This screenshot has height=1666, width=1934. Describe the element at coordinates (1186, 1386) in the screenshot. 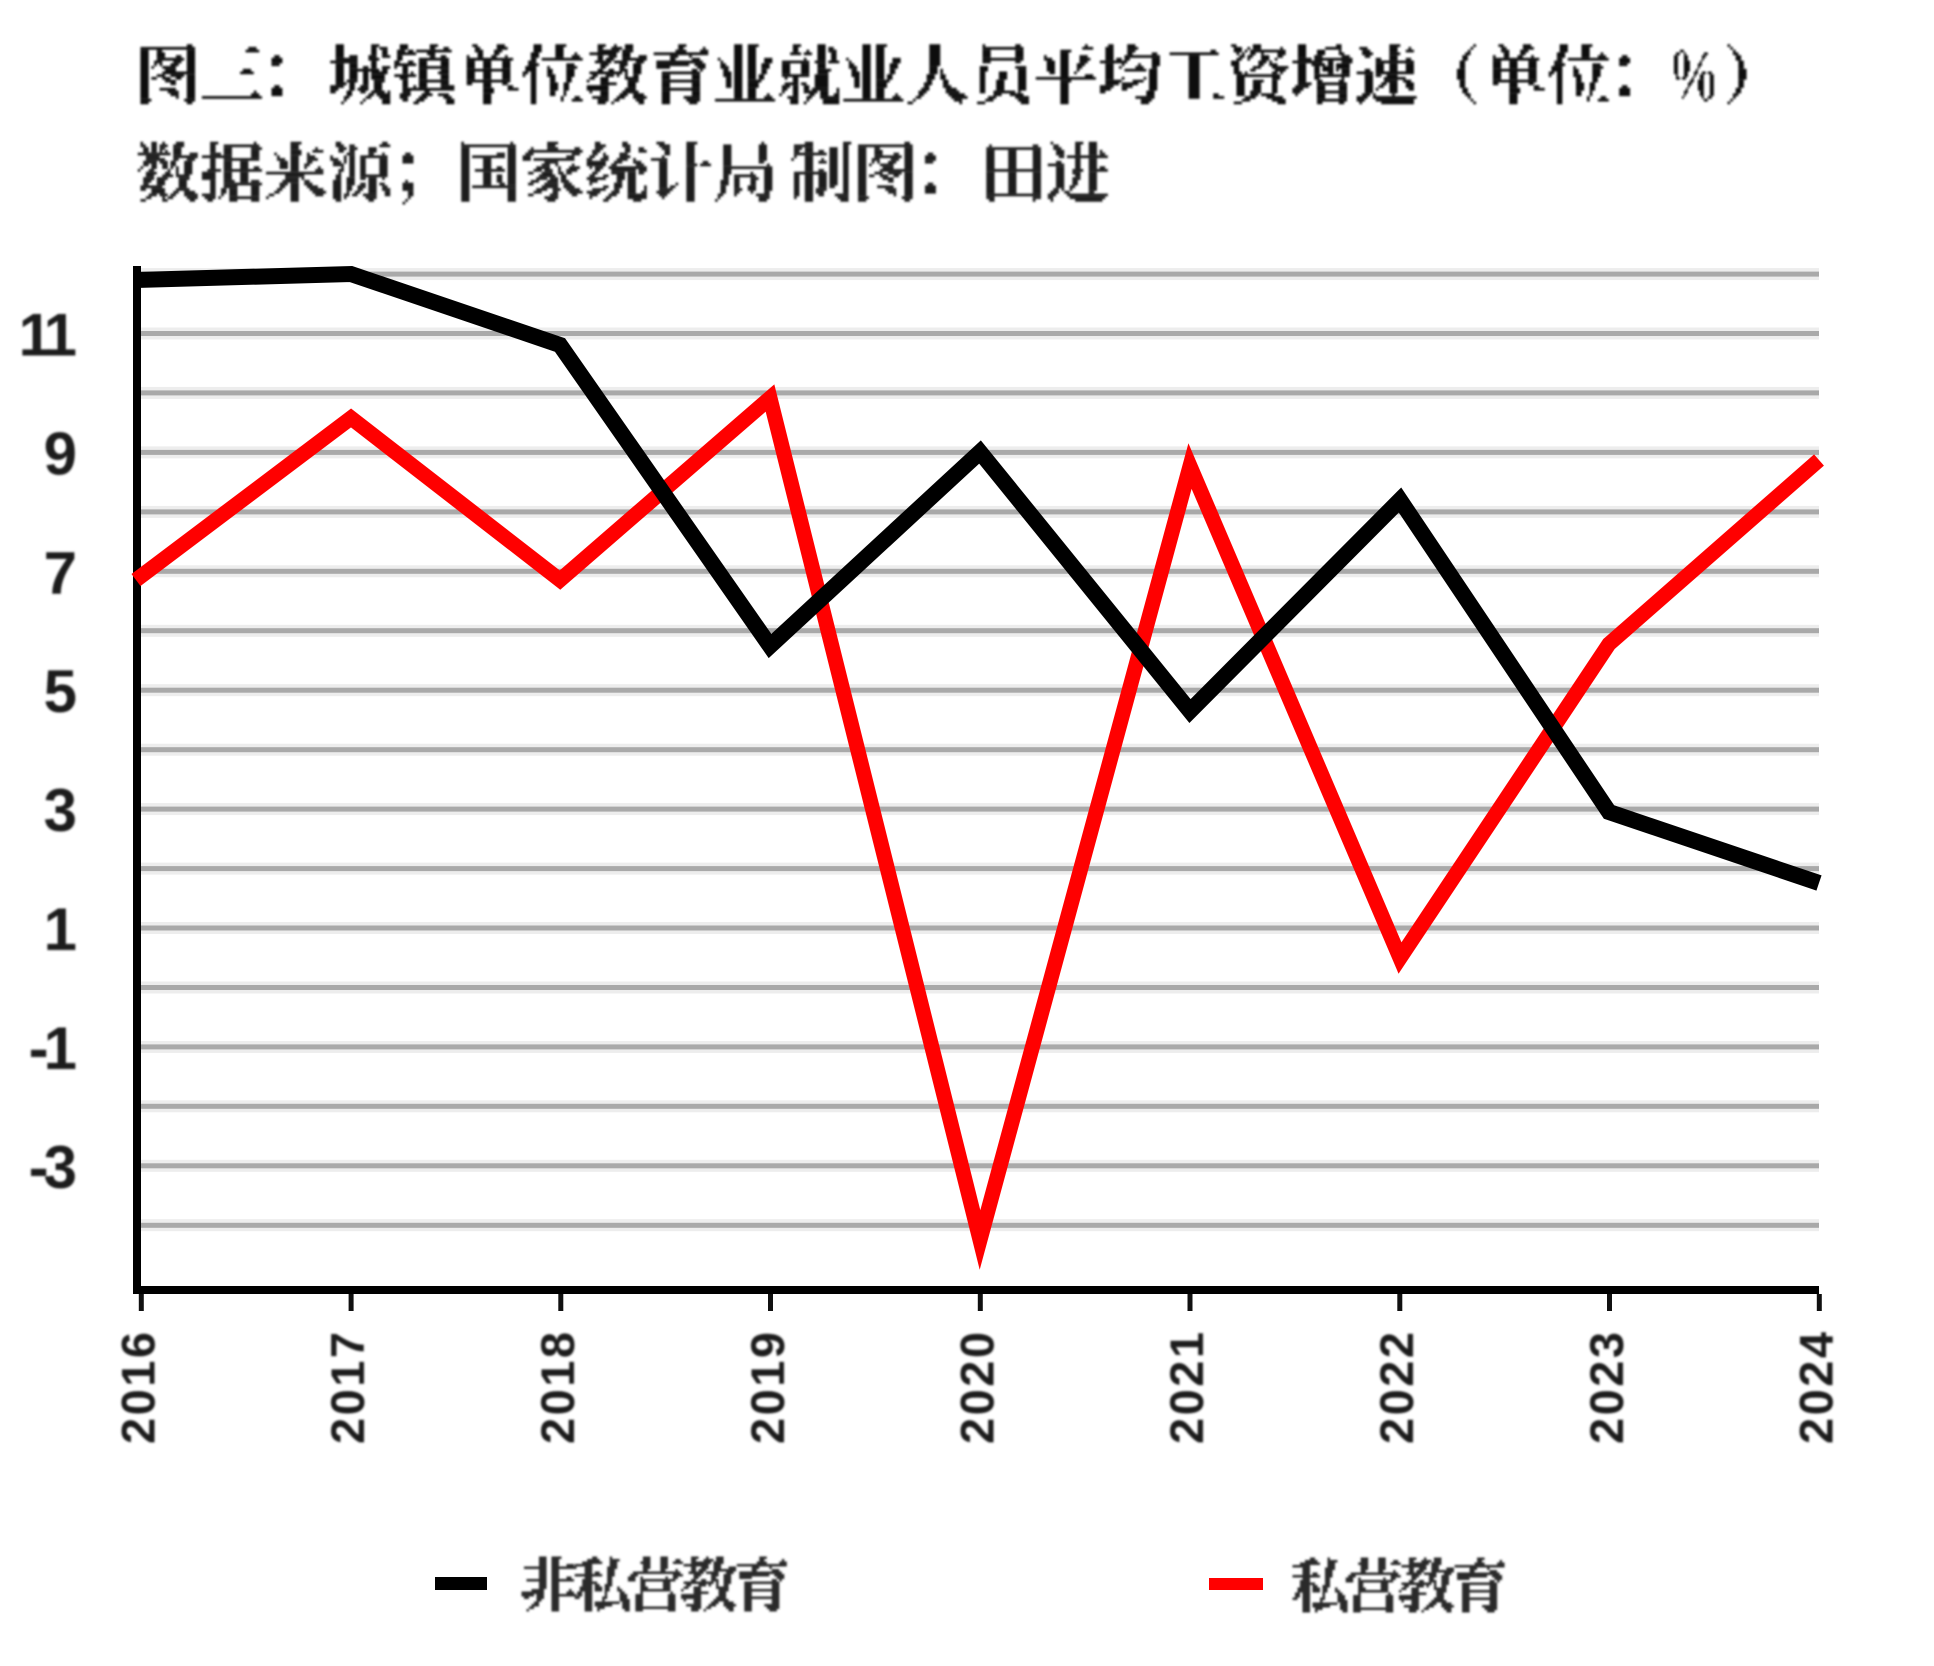

I see `svg-text: 2021` at that location.